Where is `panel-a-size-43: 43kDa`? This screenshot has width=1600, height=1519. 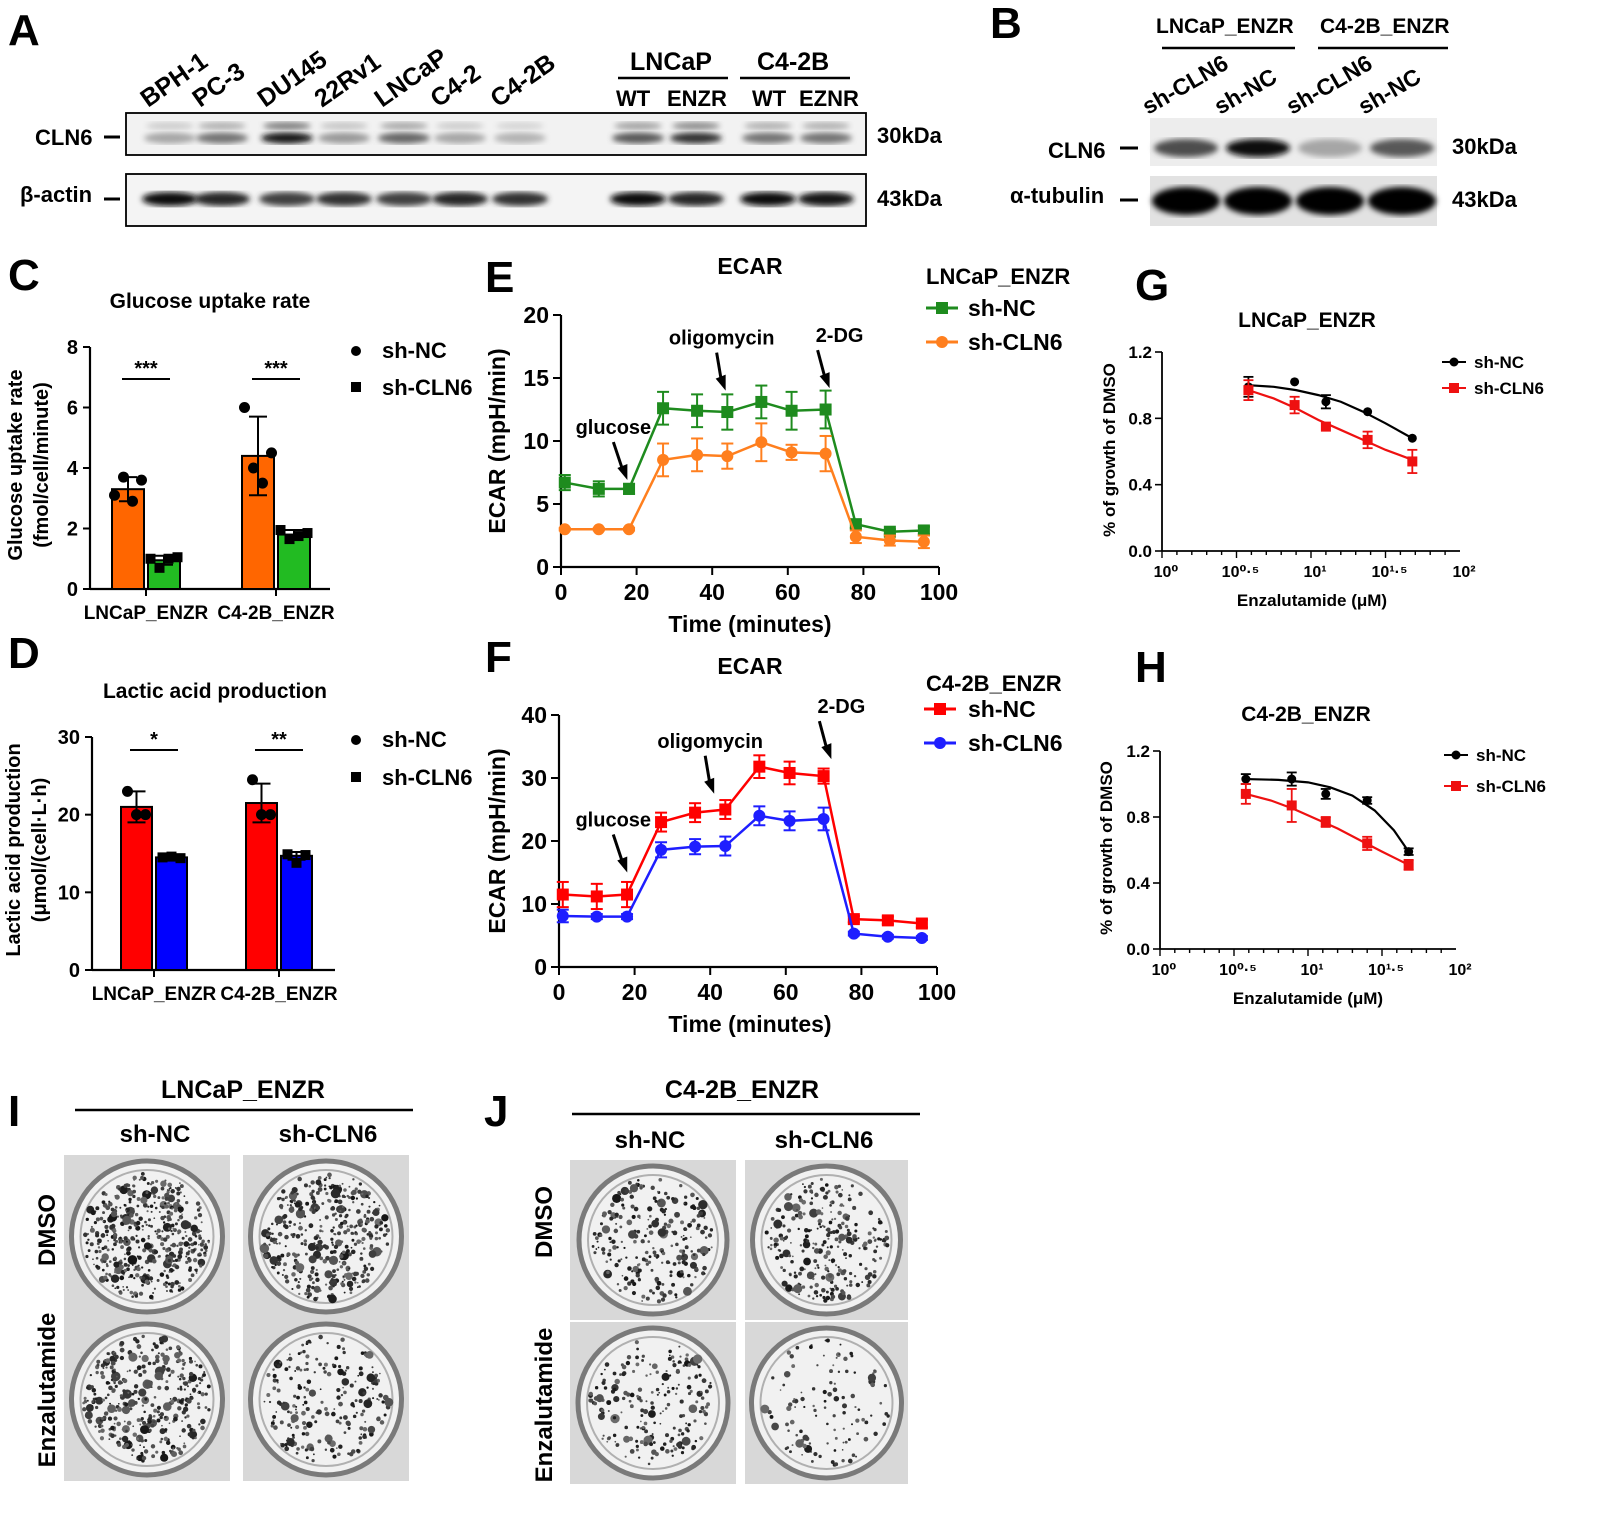 panel-a-size-43: 43kDa is located at coordinates (910, 198).